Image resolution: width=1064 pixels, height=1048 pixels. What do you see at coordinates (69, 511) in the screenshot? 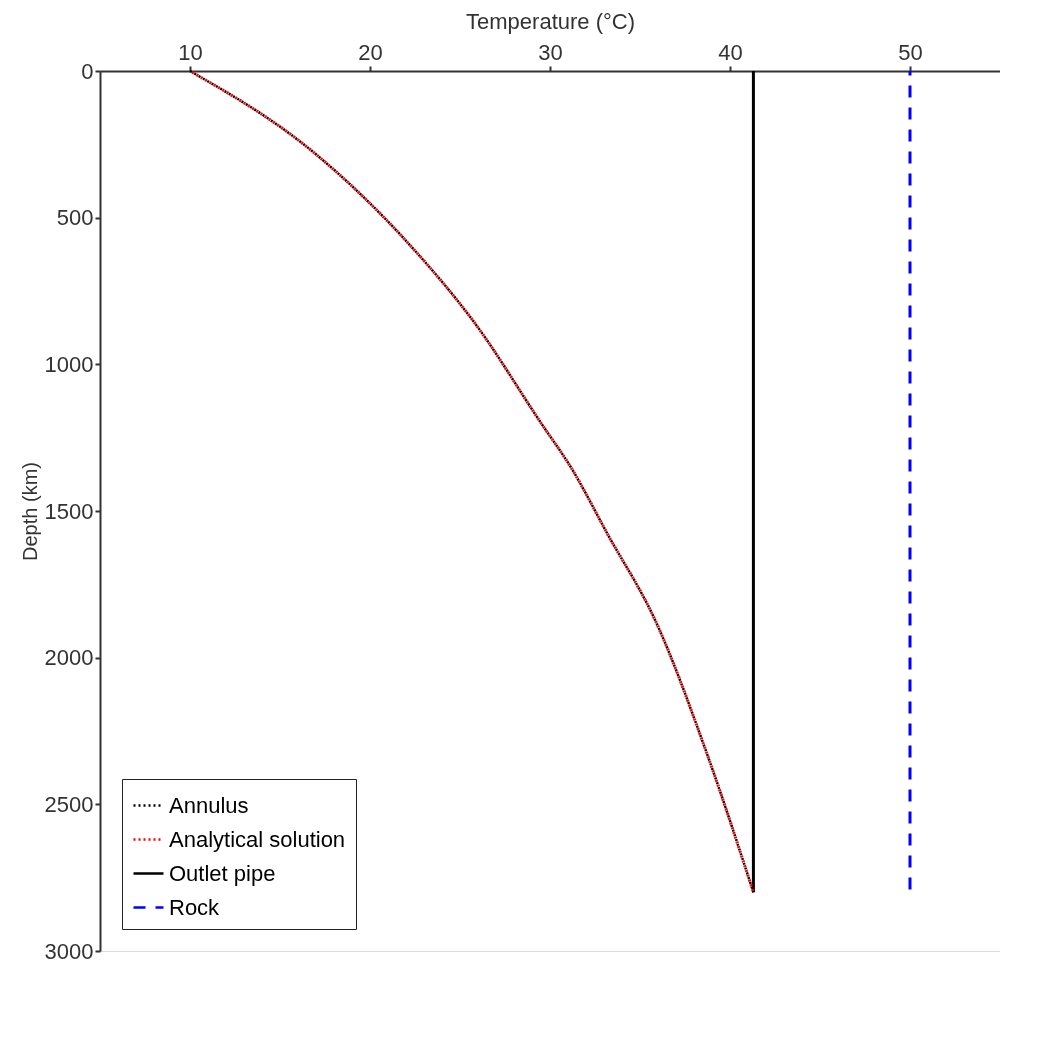
I see `y-tick-label: 1500` at bounding box center [69, 511].